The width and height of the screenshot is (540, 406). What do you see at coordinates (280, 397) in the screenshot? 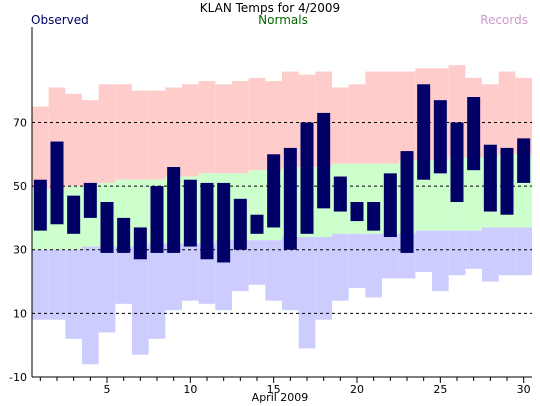
I see `x-axis-label: April 2009` at bounding box center [280, 397].